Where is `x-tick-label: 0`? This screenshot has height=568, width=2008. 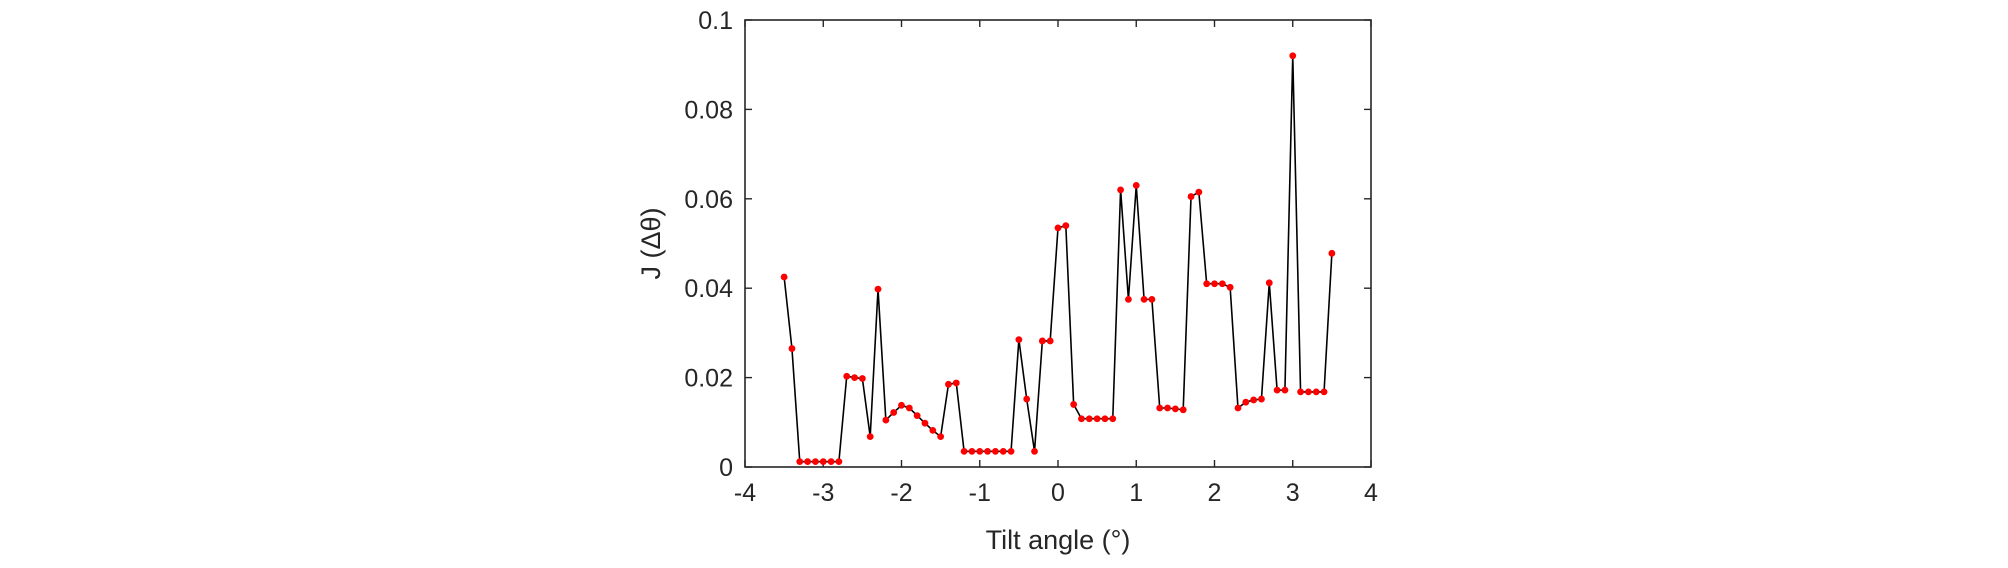 x-tick-label: 0 is located at coordinates (1058, 493).